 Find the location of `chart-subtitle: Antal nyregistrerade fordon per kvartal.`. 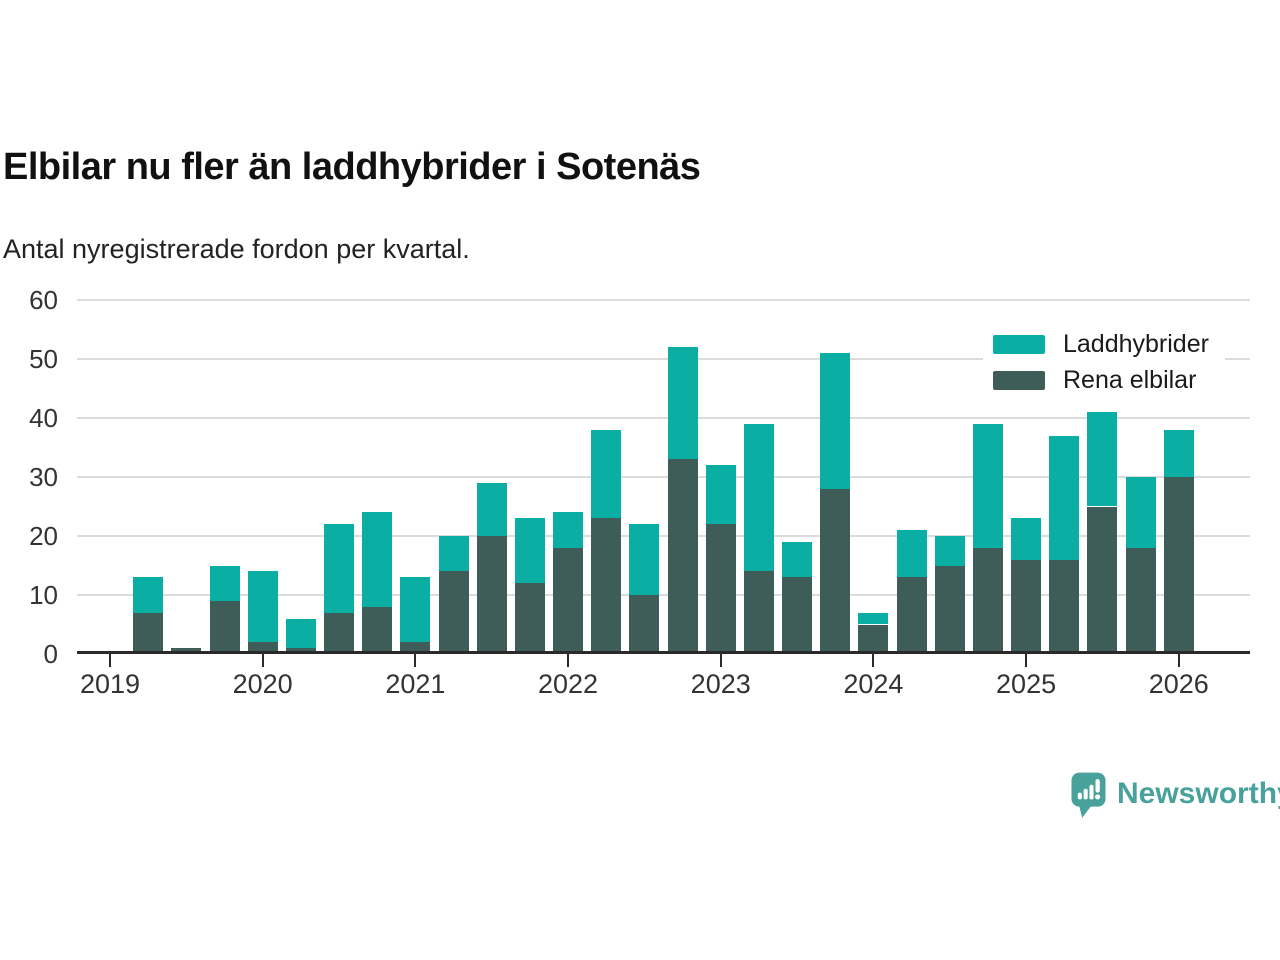

chart-subtitle: Antal nyregistrerade fordon per kvartal. is located at coordinates (236, 249).